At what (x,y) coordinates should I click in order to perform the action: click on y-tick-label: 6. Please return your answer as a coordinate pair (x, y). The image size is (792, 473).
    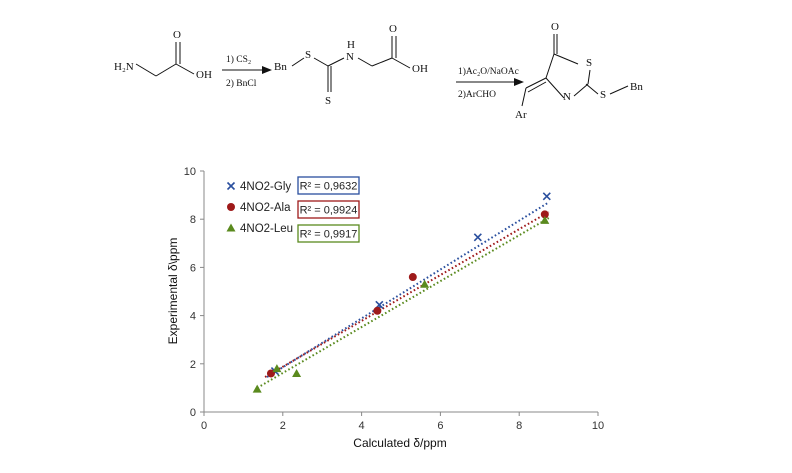
    Looking at the image, I should click on (193, 268).